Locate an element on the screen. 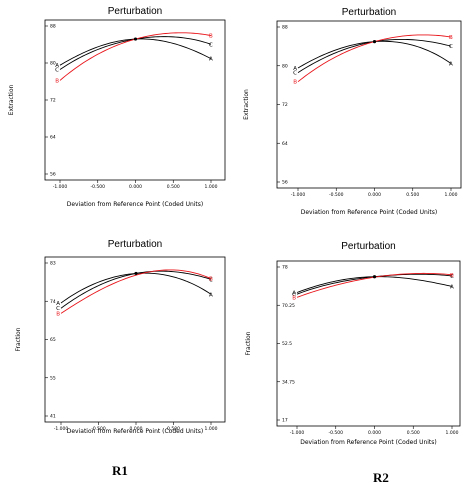 Image resolution: width=474 pixels, height=490 pixels. series-line-b is located at coordinates (136, 291).